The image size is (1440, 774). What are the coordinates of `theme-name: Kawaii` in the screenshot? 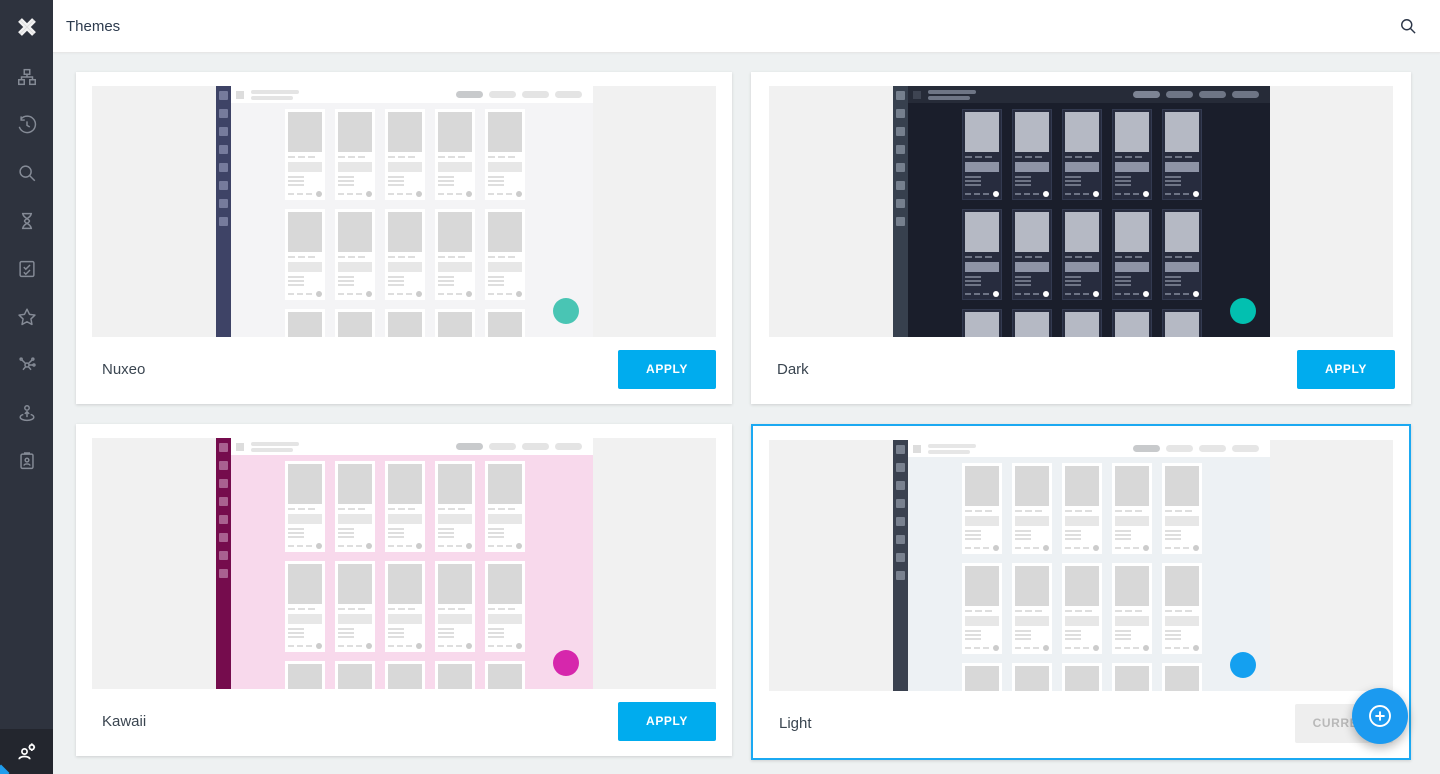 It's located at (124, 721).